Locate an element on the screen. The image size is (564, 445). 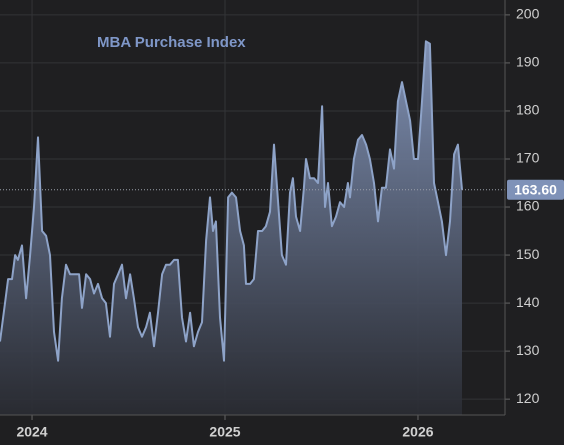
y-tick-label: 160 is located at coordinates (528, 206).